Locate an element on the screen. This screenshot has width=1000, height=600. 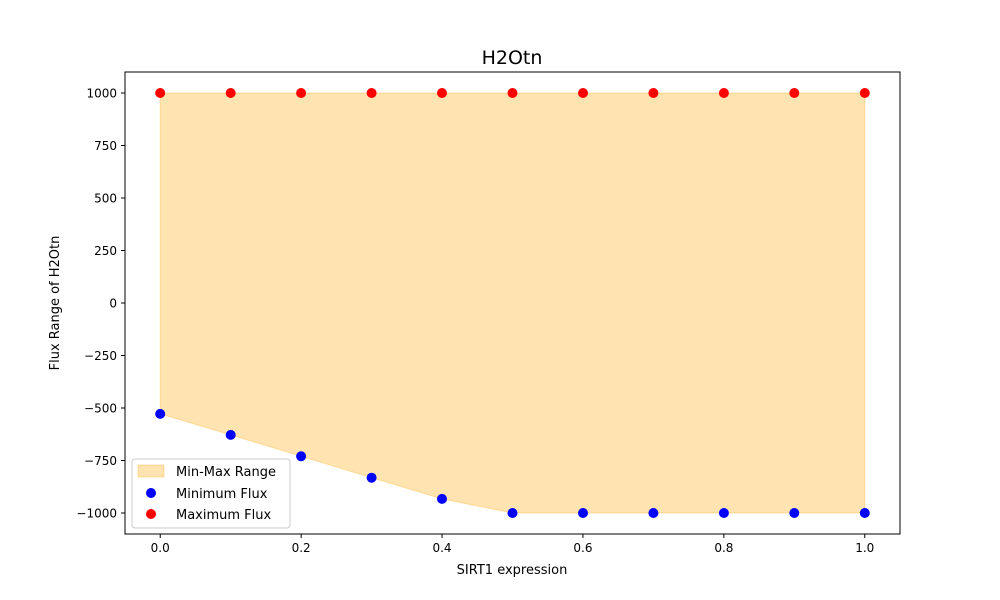
legend-frame is located at coordinates (211, 493).